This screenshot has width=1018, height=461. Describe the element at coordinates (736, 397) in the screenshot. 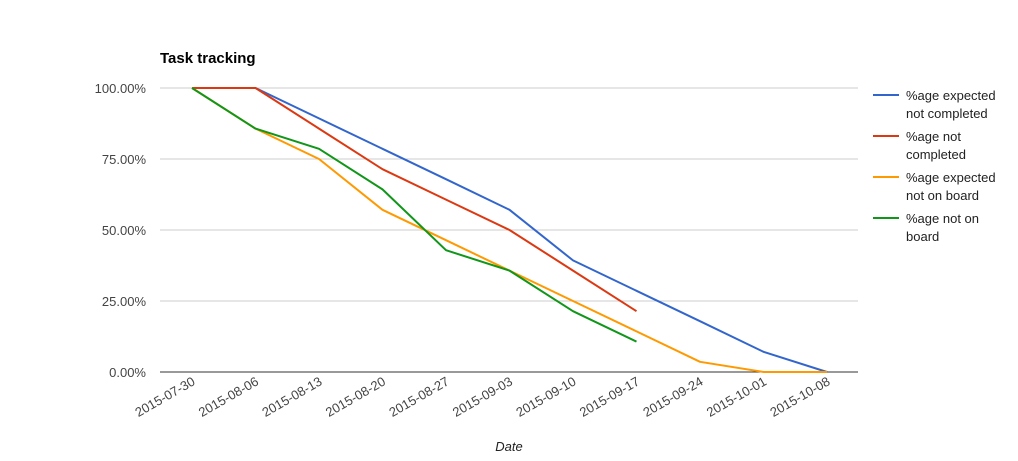

I see `x-tick-label: 2015-10-01` at that location.